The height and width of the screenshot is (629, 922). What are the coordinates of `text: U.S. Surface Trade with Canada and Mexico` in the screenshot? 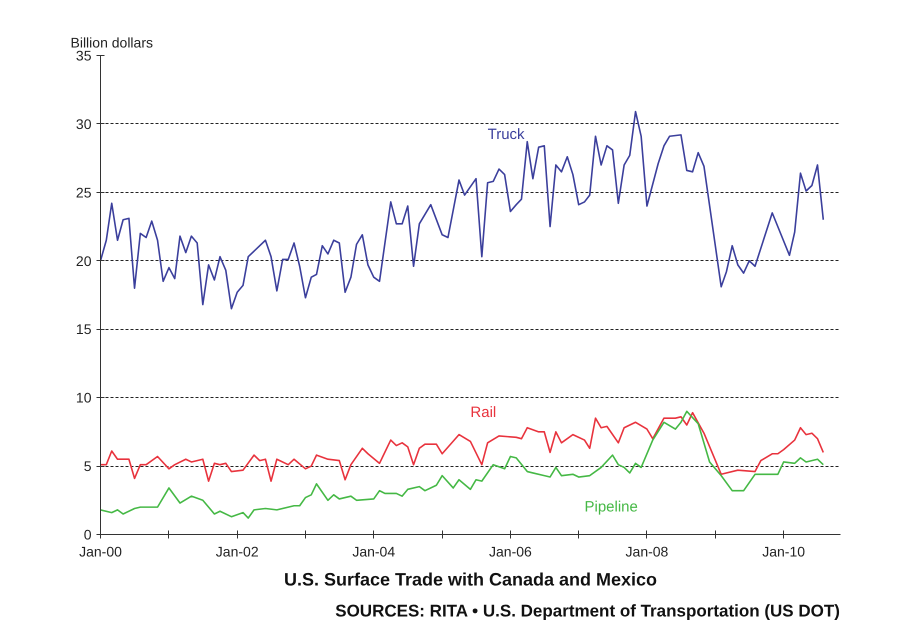 It's located at (471, 580).